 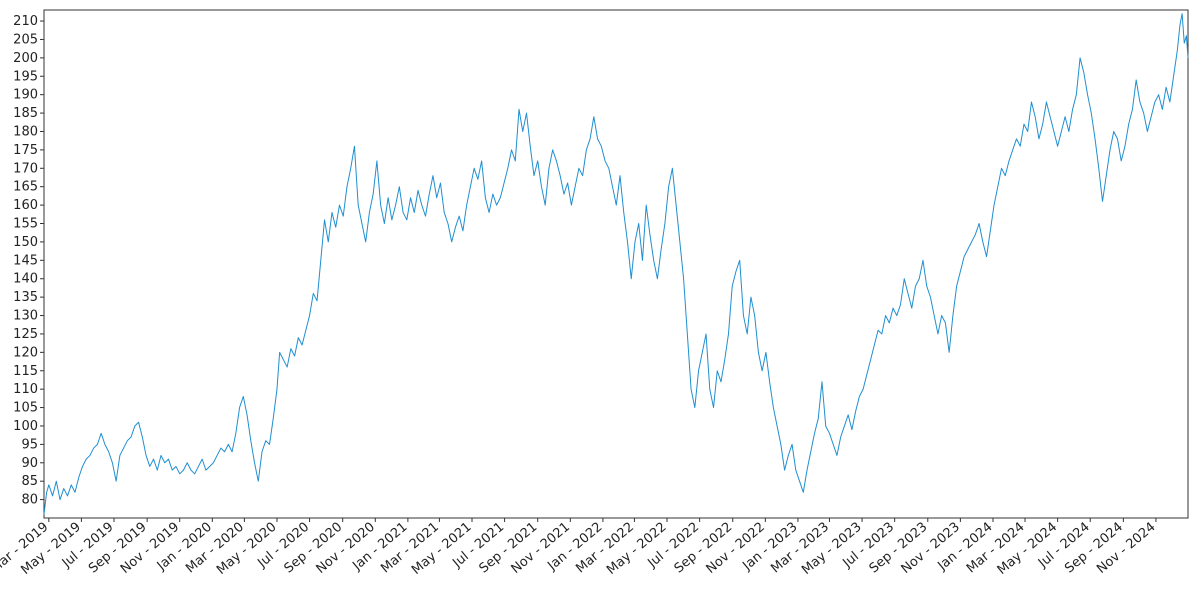 What do you see at coordinates (25, 316) in the screenshot?
I see `y-tick-label: 130` at bounding box center [25, 316].